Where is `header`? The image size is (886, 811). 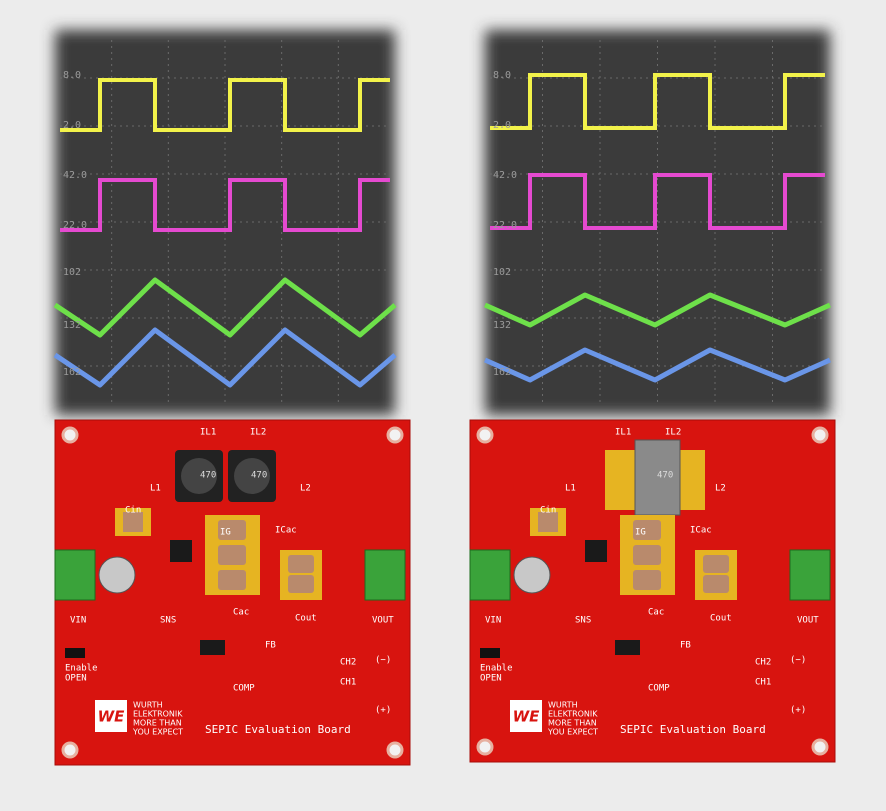 header is located at coordinates (75, 653).